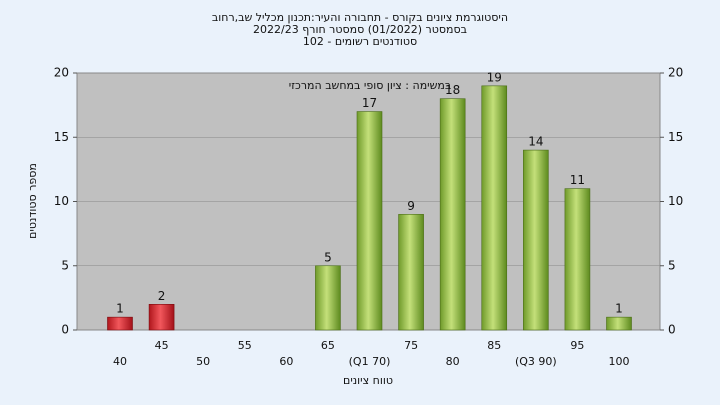  What do you see at coordinates (494, 345) in the screenshot?
I see `x-tick-label: 85` at bounding box center [494, 345].